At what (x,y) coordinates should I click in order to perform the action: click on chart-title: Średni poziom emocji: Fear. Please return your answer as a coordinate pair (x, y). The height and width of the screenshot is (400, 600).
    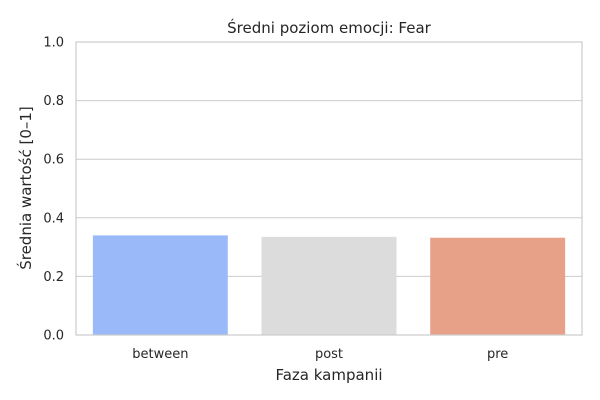
    Looking at the image, I should click on (329, 27).